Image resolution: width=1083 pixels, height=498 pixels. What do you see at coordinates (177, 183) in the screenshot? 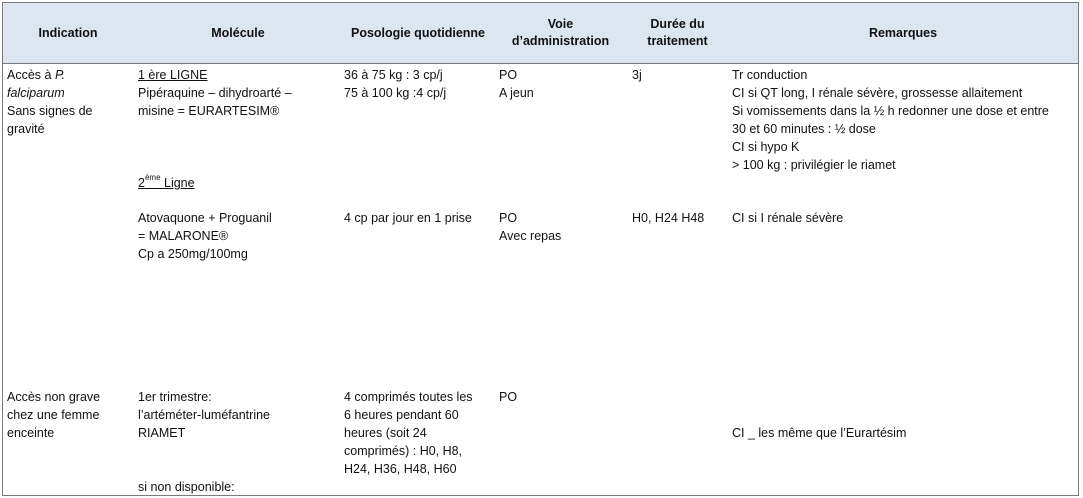
I see `ligne2-rest: Ligne` at bounding box center [177, 183].